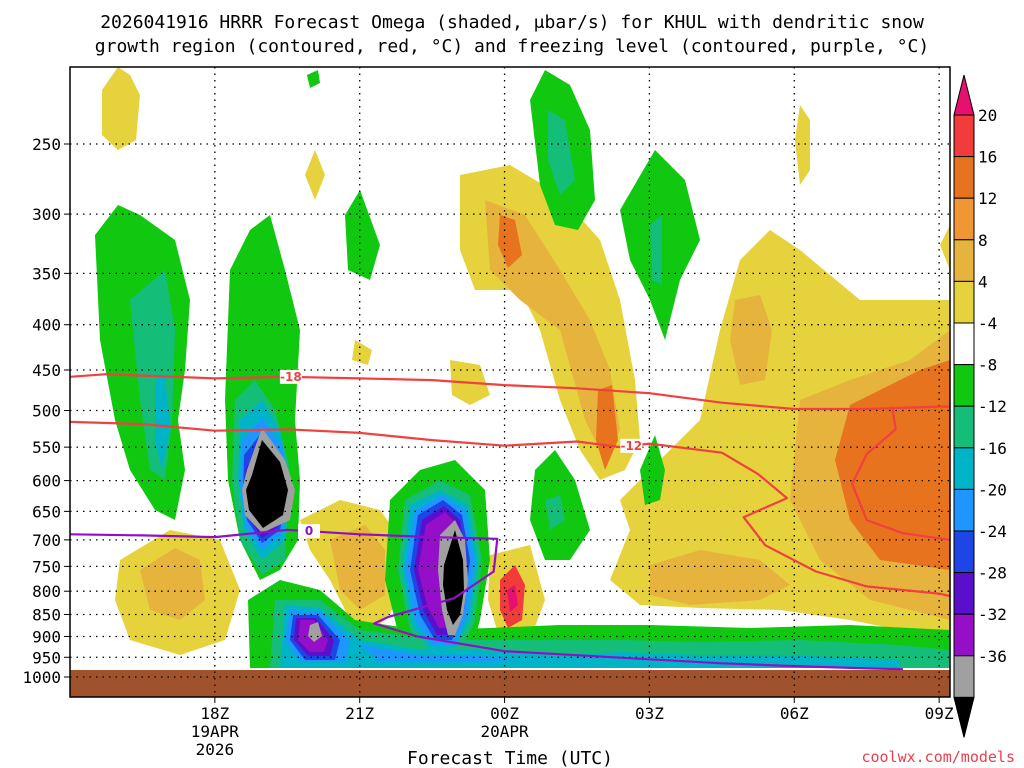  What do you see at coordinates (987, 323) in the screenshot?
I see `colorbar-label: -4` at bounding box center [987, 323].